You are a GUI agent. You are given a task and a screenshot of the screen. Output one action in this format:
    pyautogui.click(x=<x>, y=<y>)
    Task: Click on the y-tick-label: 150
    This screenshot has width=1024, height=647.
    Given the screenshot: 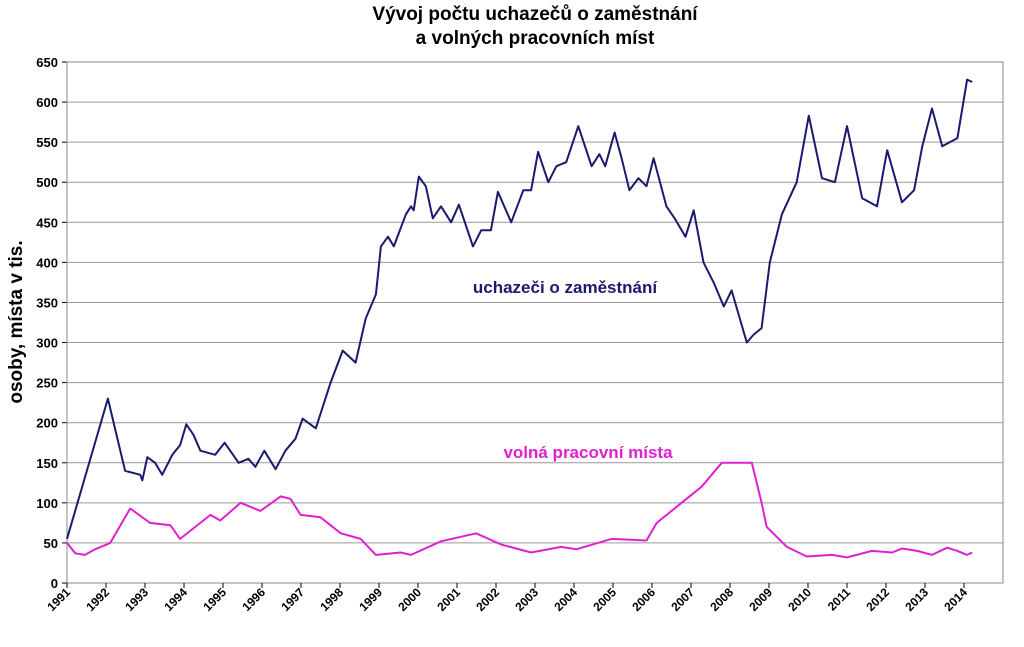 What is the action you would take?
    pyautogui.click(x=47, y=463)
    